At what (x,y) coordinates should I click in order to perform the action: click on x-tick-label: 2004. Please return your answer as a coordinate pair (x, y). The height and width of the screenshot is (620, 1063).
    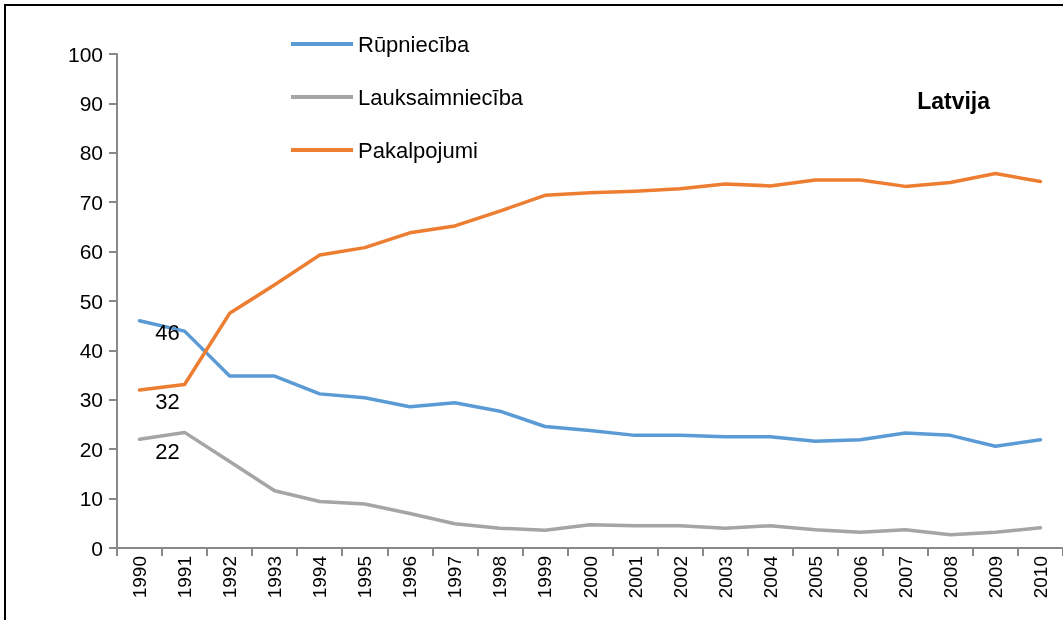
    Looking at the image, I should click on (770, 577).